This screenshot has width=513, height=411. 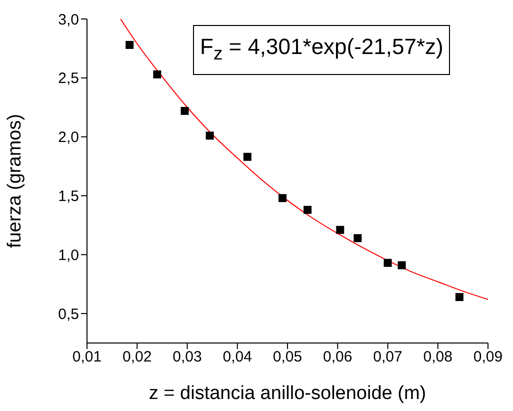 I want to click on x-tick-label: 0,03, so click(x=187, y=357).